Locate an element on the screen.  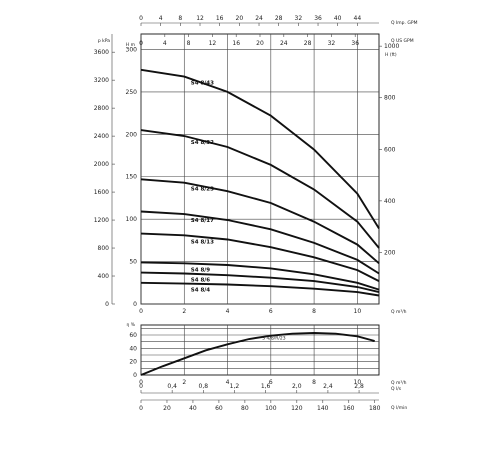
top-axis-2-label: 4 is located at coordinates (165, 43).